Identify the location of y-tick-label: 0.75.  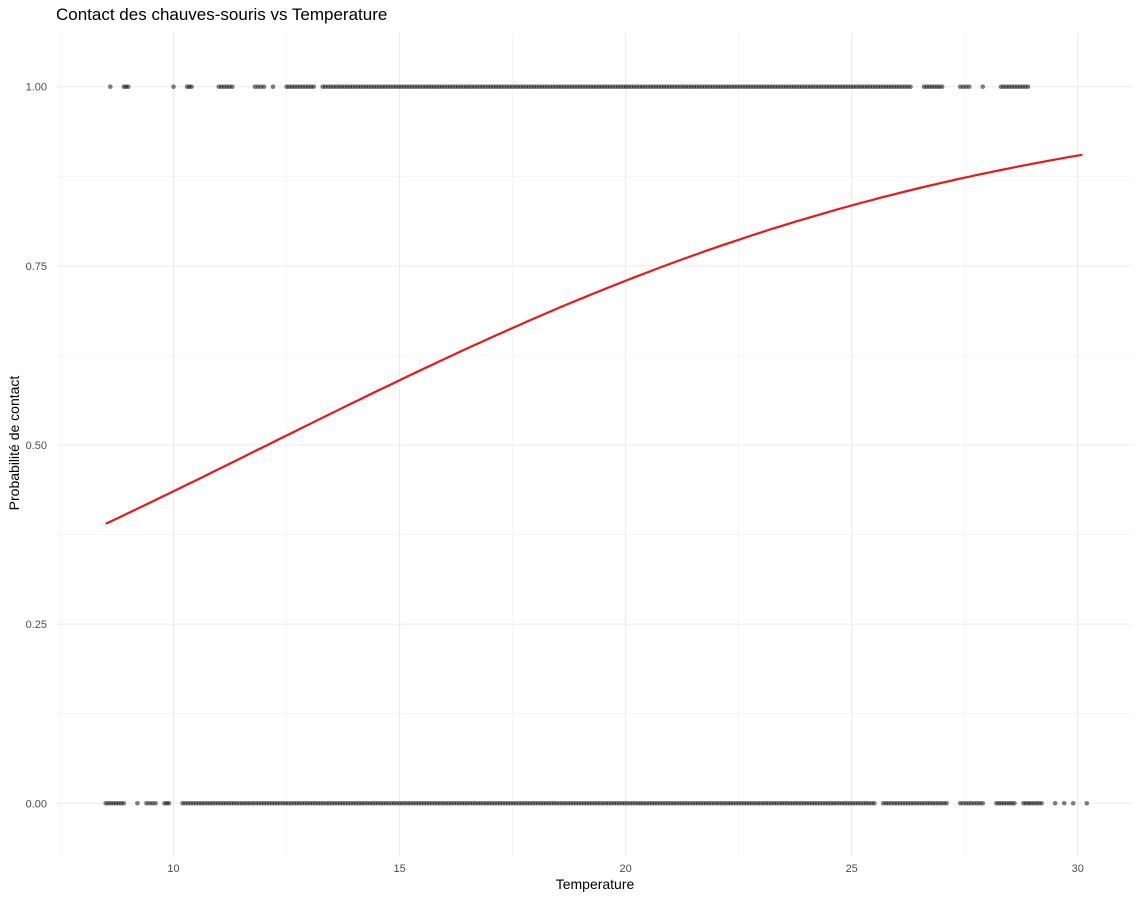
(36, 267).